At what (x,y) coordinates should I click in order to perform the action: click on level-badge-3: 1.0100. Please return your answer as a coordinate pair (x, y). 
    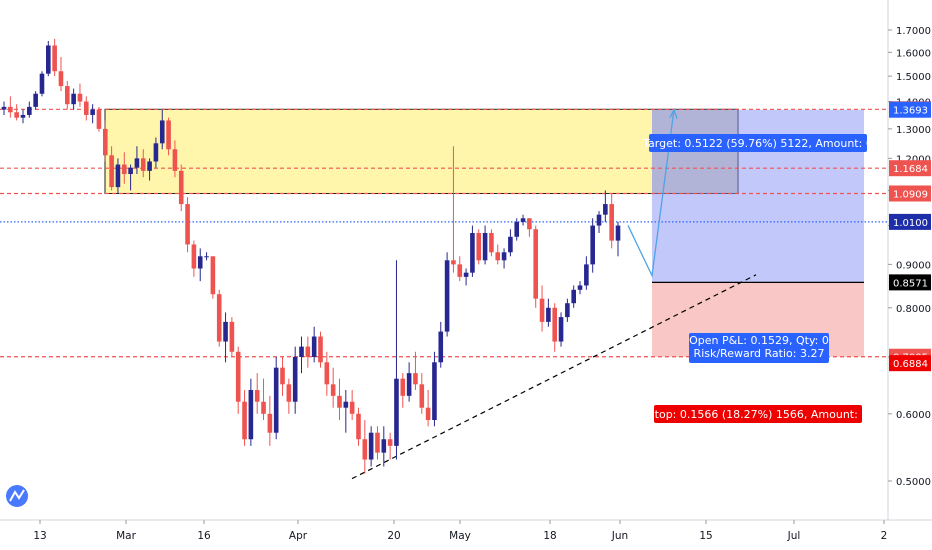
    Looking at the image, I should click on (910, 223).